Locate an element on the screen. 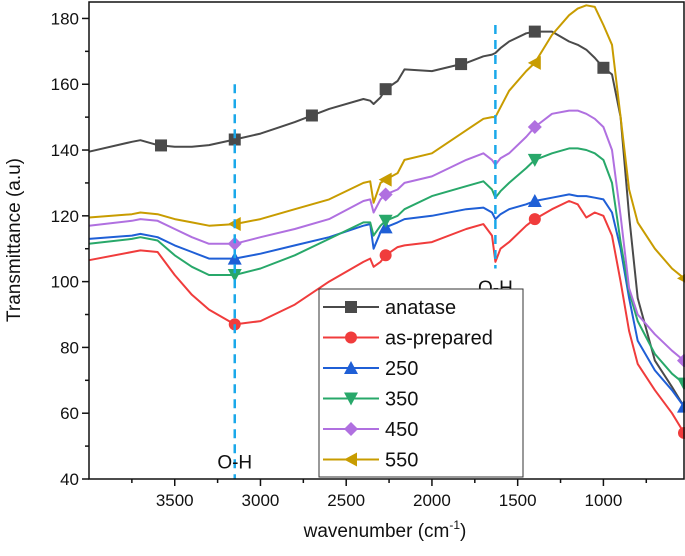 This screenshot has height=556, width=685. legend-label-as-prepared: as-prepared is located at coordinates (439, 339).